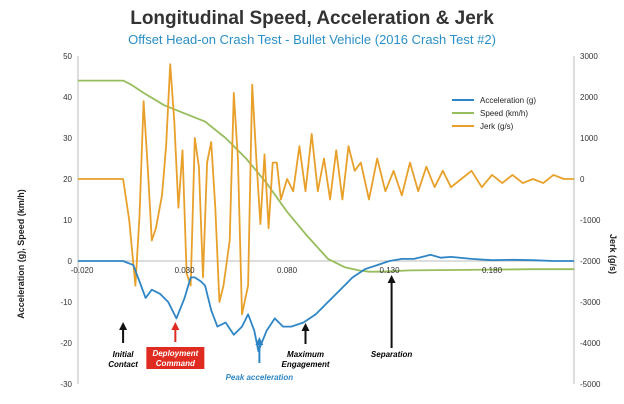 This screenshot has width=624, height=404. What do you see at coordinates (492, 270) in the screenshot?
I see `x-tick-label: 0.180` at bounding box center [492, 270].